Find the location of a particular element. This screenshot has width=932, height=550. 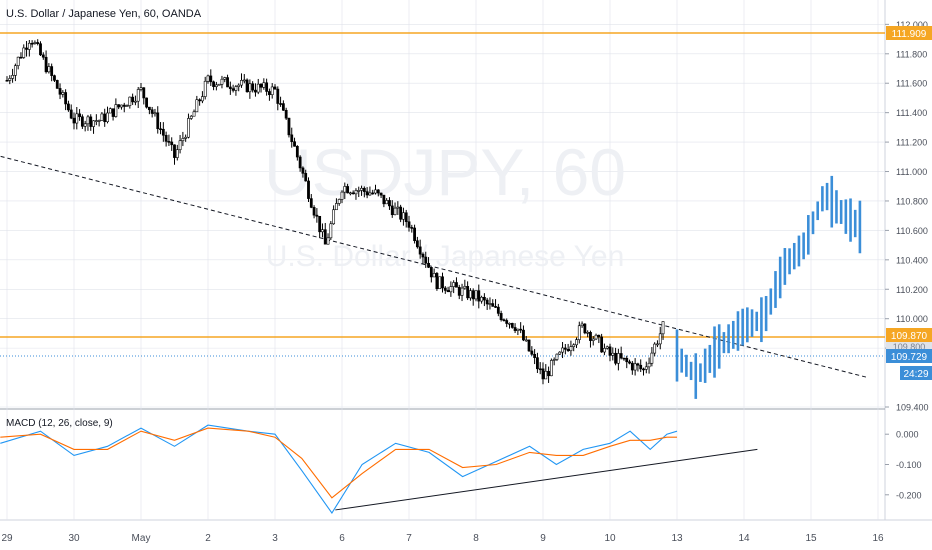

time-tick-label: 16 is located at coordinates (878, 538).